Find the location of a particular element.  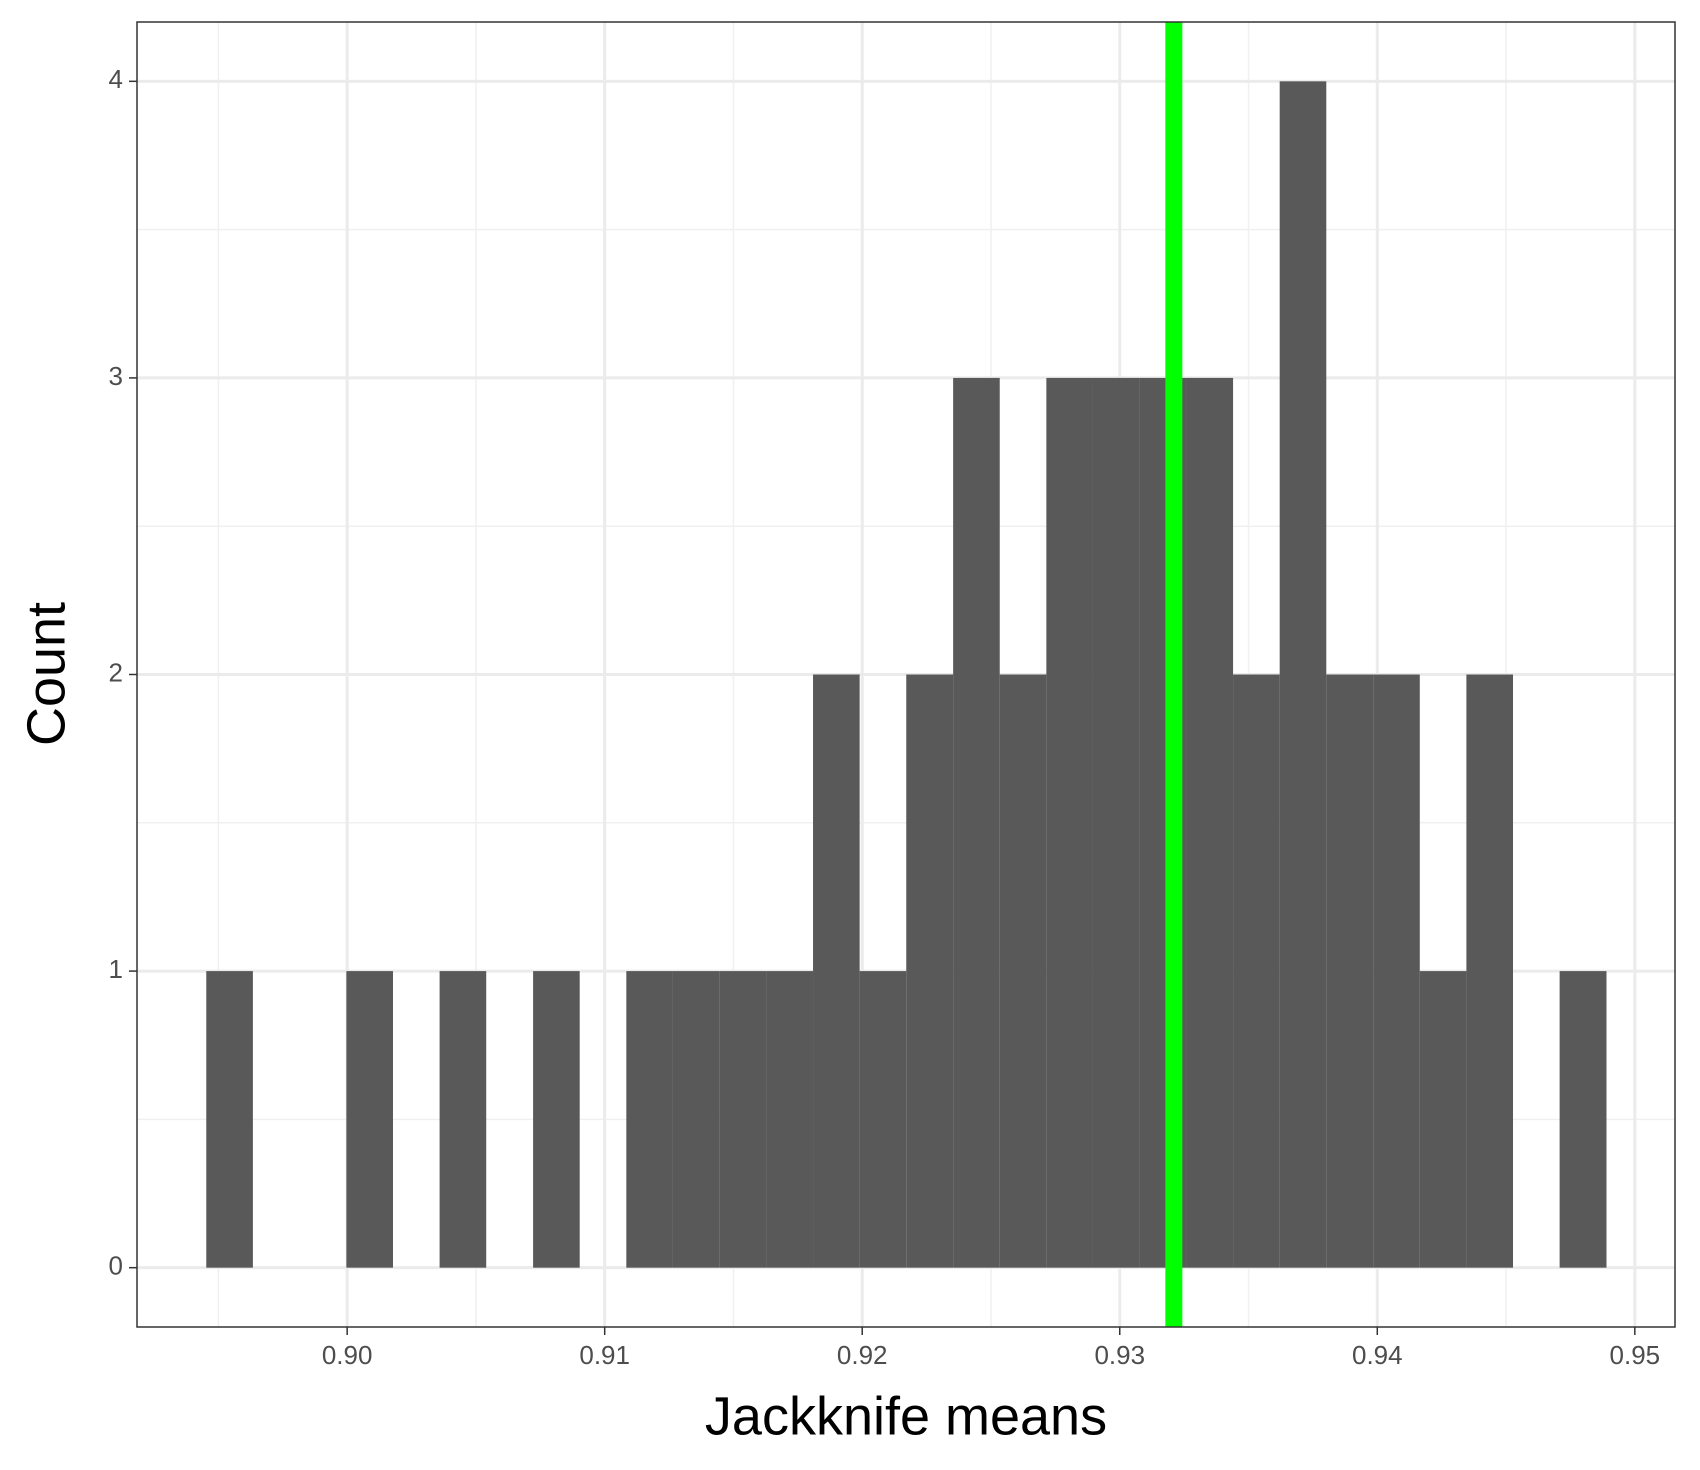

x-tick-label: 0.92 is located at coordinates (862, 1355).